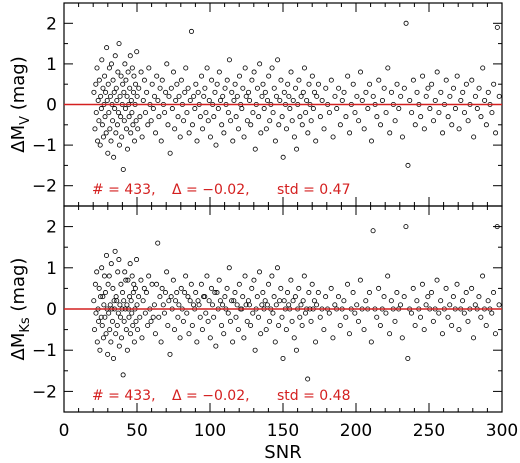  Describe the element at coordinates (137, 431) in the screenshot. I see `x-tick-label: 50` at that location.